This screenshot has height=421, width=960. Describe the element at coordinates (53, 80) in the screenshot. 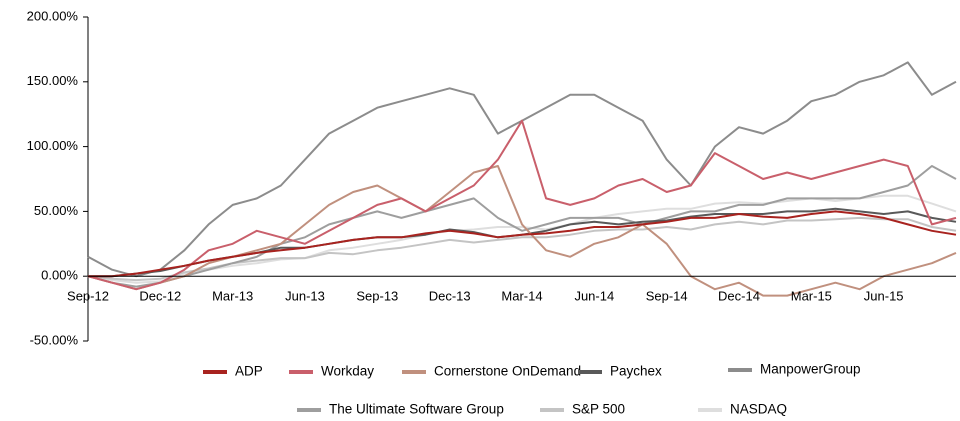

I see `y-tick-label: 150.00%` at that location.